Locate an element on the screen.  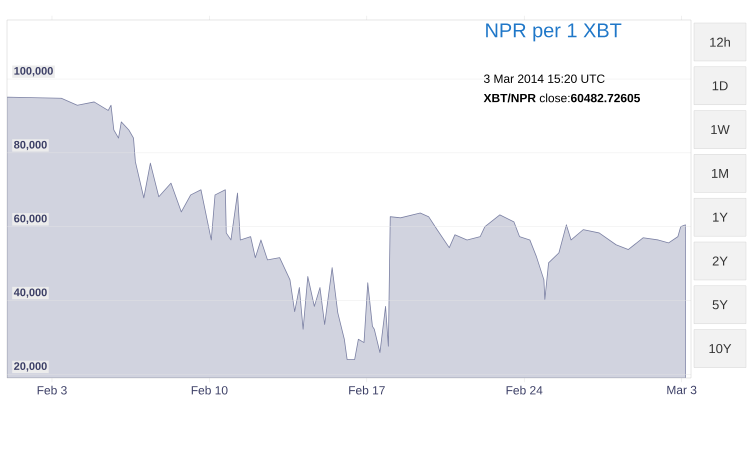
annotation: 3 Mar 2014 15:20 UTC is located at coordinates (544, 78).